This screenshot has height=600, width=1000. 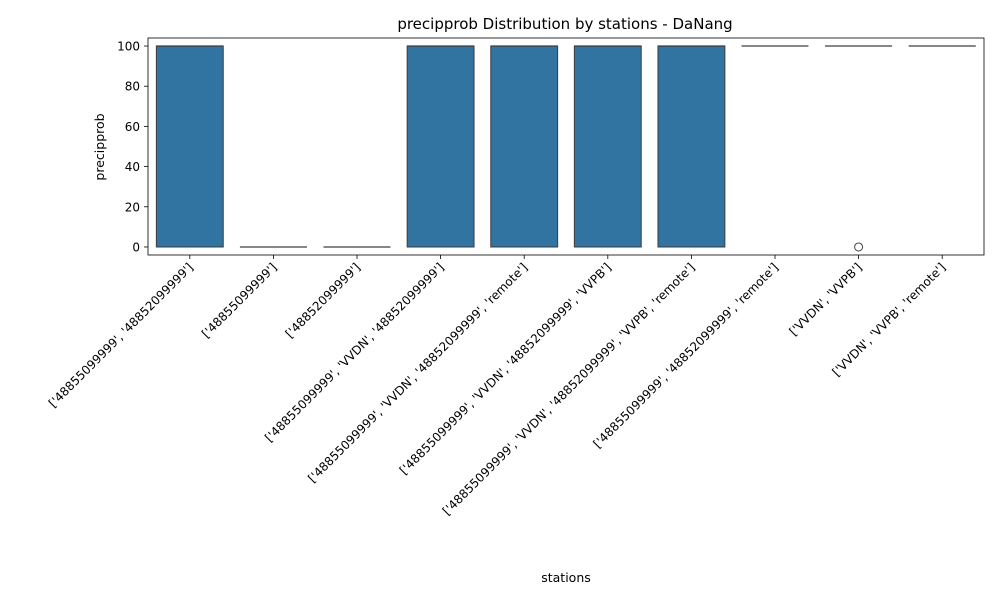 What do you see at coordinates (99, 146) in the screenshot?
I see `y-axis-label: precipprob` at bounding box center [99, 146].